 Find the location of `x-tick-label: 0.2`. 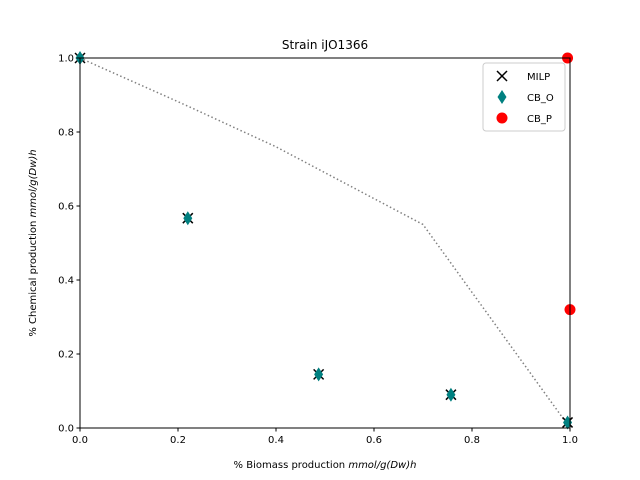

x-tick-label: 0.2 is located at coordinates (178, 440).